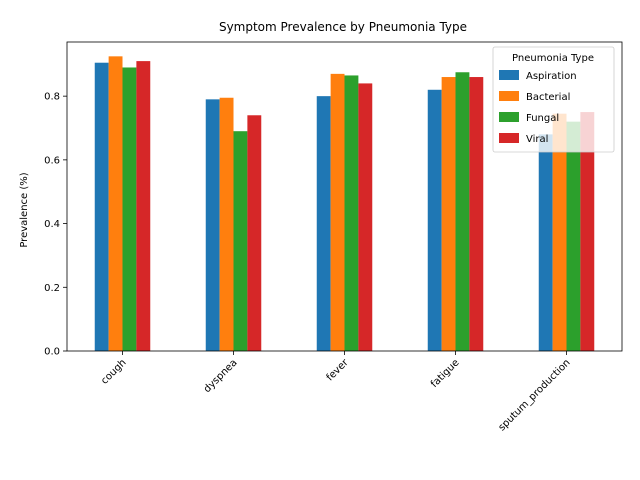 Image resolution: width=640 pixels, height=480 pixels. What do you see at coordinates (129, 209) in the screenshot?
I see `bar-fungal-cough` at bounding box center [129, 209].